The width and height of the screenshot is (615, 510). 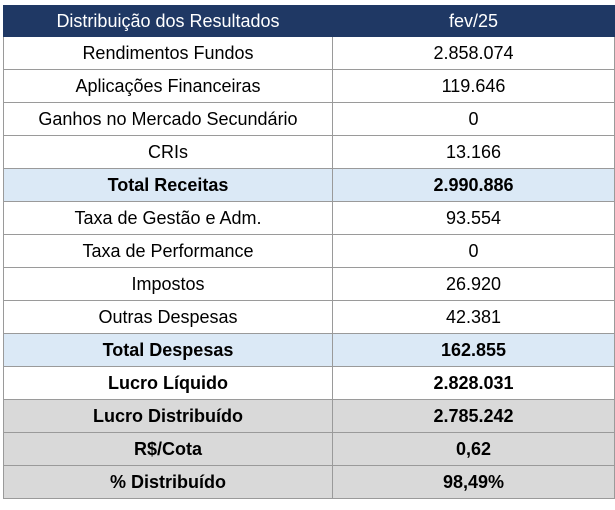 What do you see at coordinates (473, 482) in the screenshot?
I see `row-value: 98,49%` at bounding box center [473, 482].